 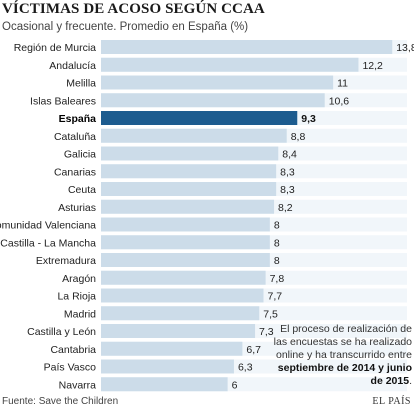 I want to click on category-label: Comunidad Valenciana, so click(x=48, y=226).